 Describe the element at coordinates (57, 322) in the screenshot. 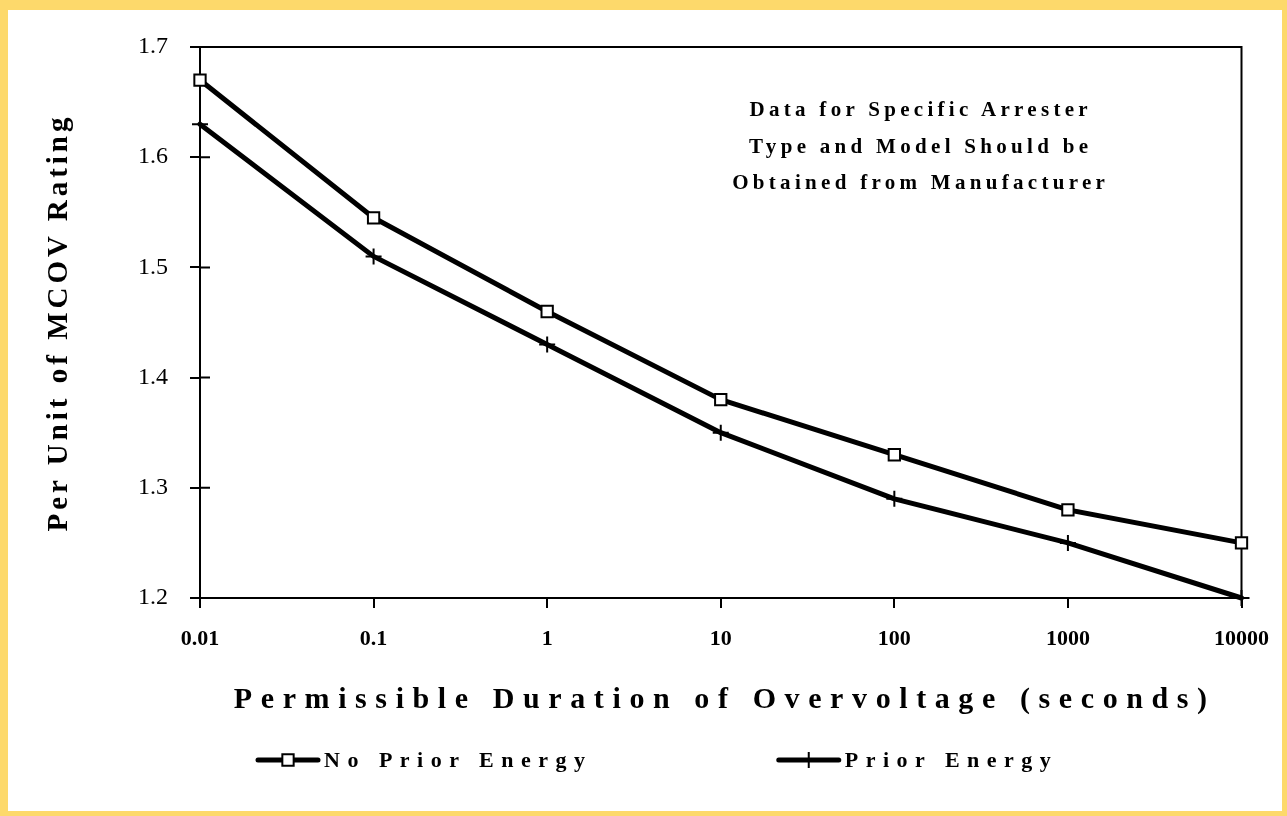

I see `y-axis-title: Per Unit of MCOV Rating` at that location.